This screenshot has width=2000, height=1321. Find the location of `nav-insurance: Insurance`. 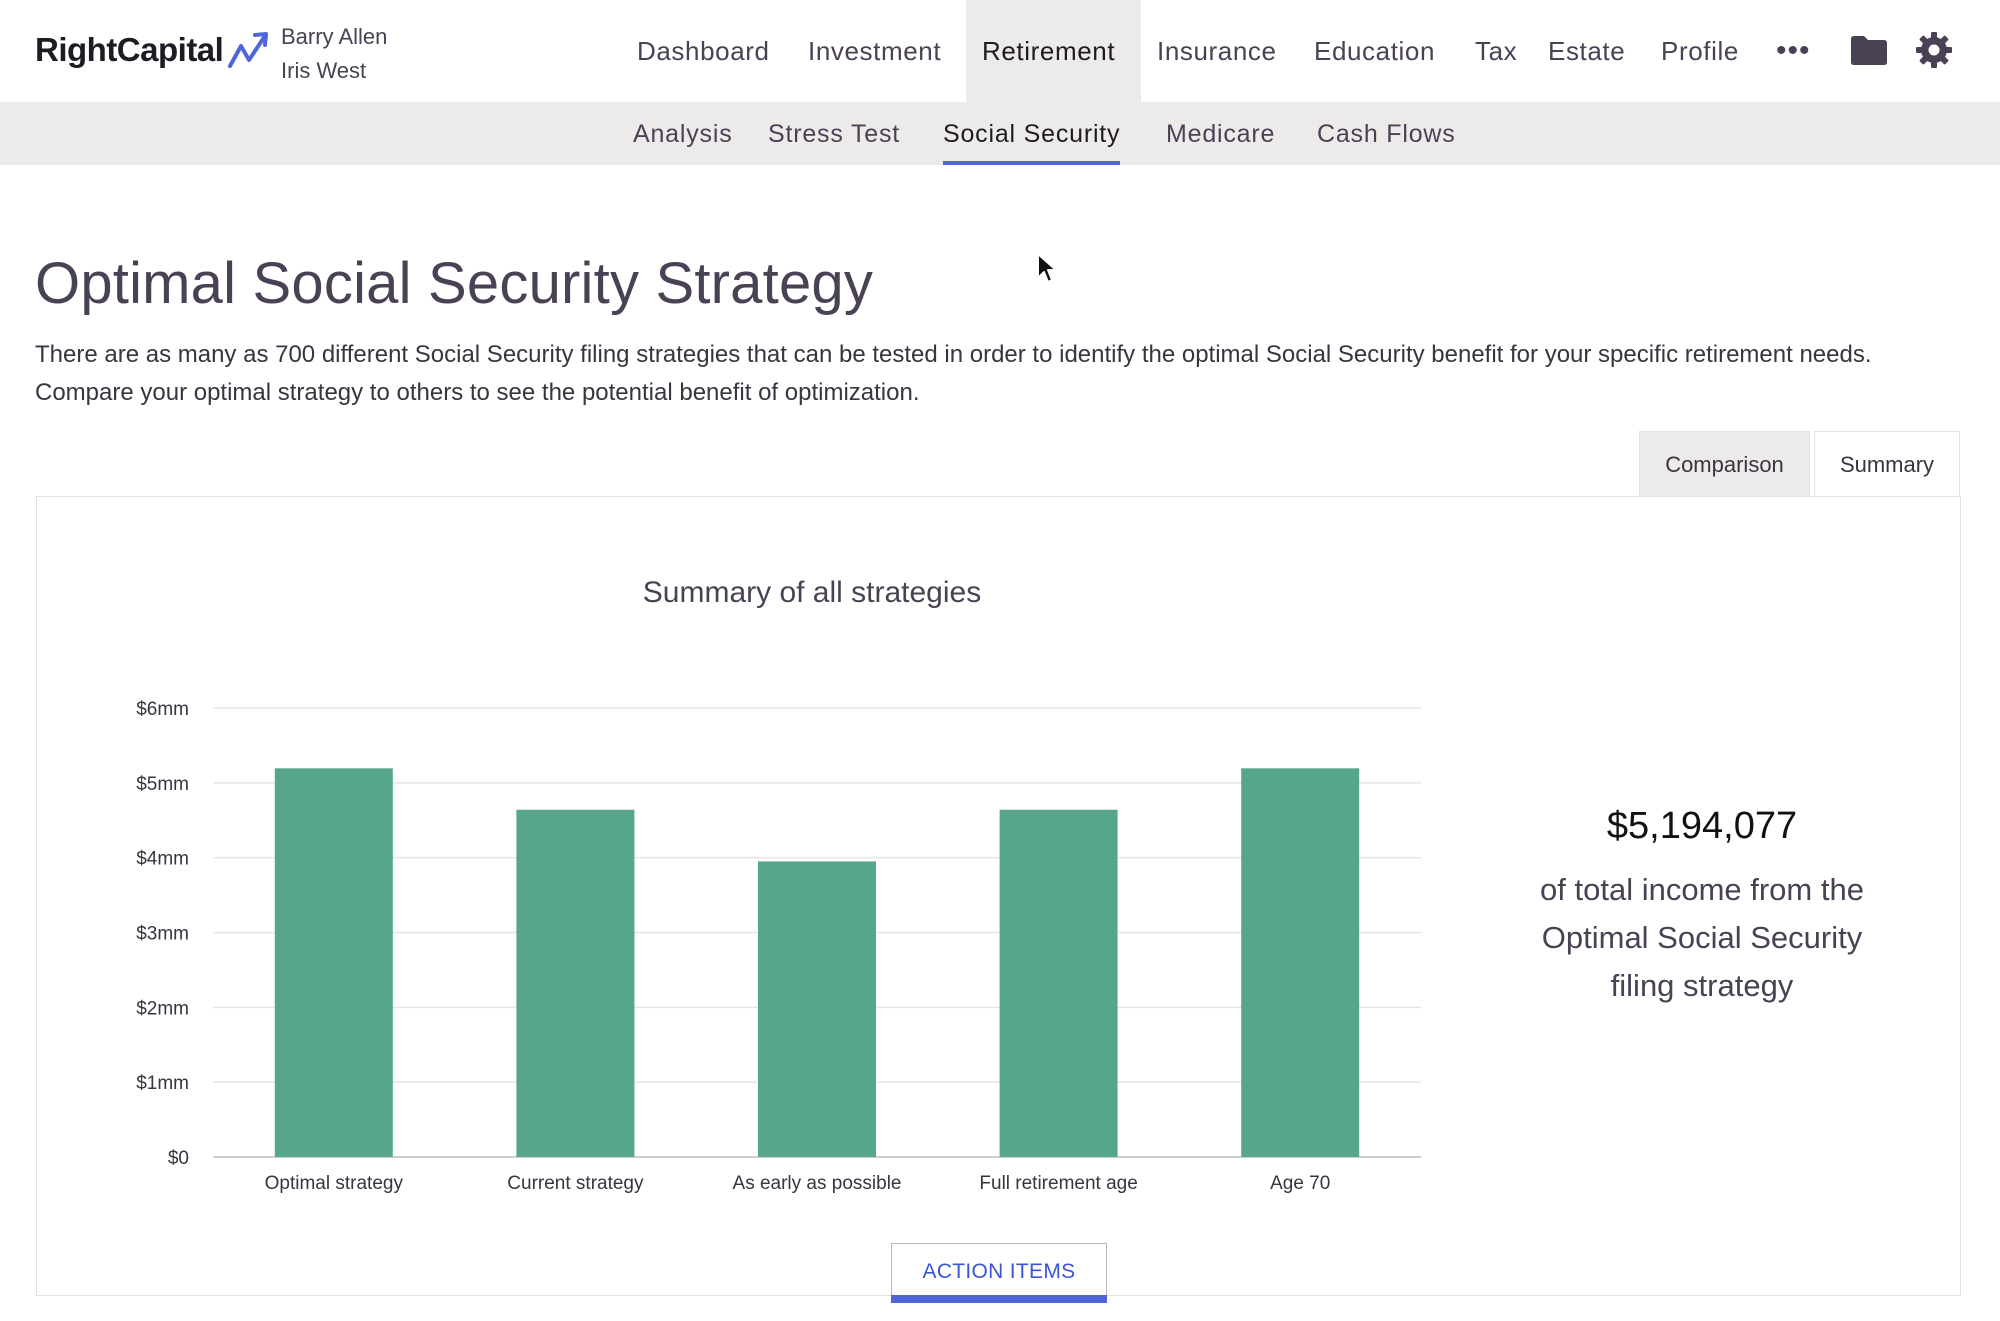

nav-insurance: Insurance is located at coordinates (1217, 51).